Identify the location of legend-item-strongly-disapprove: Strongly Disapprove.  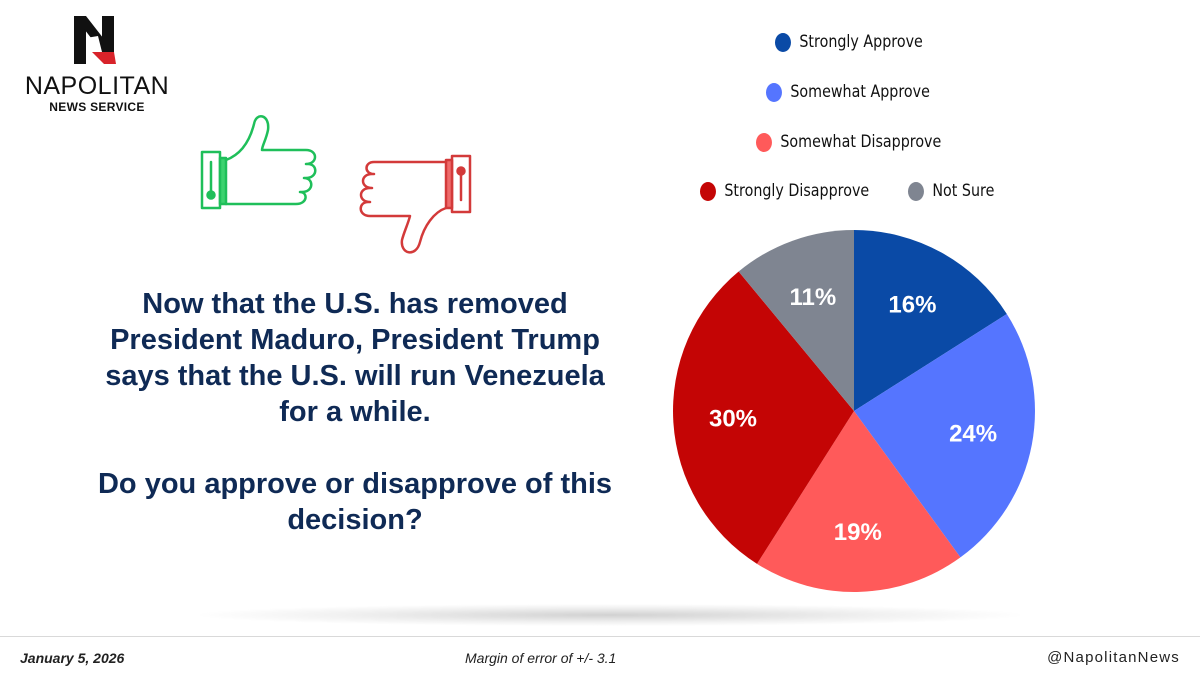
(784, 191).